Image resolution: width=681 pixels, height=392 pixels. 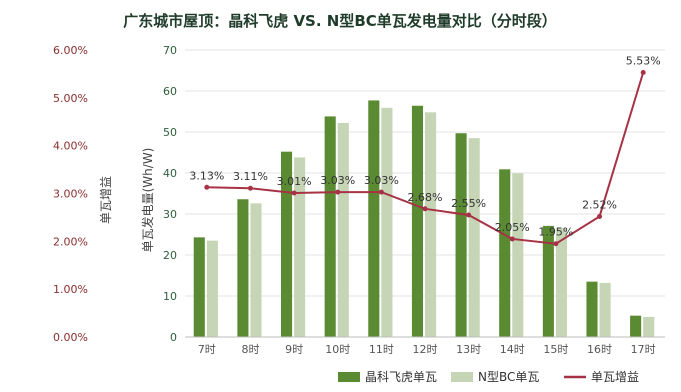 I want to click on y-right-tick-label: 0.00%, so click(x=70, y=337).